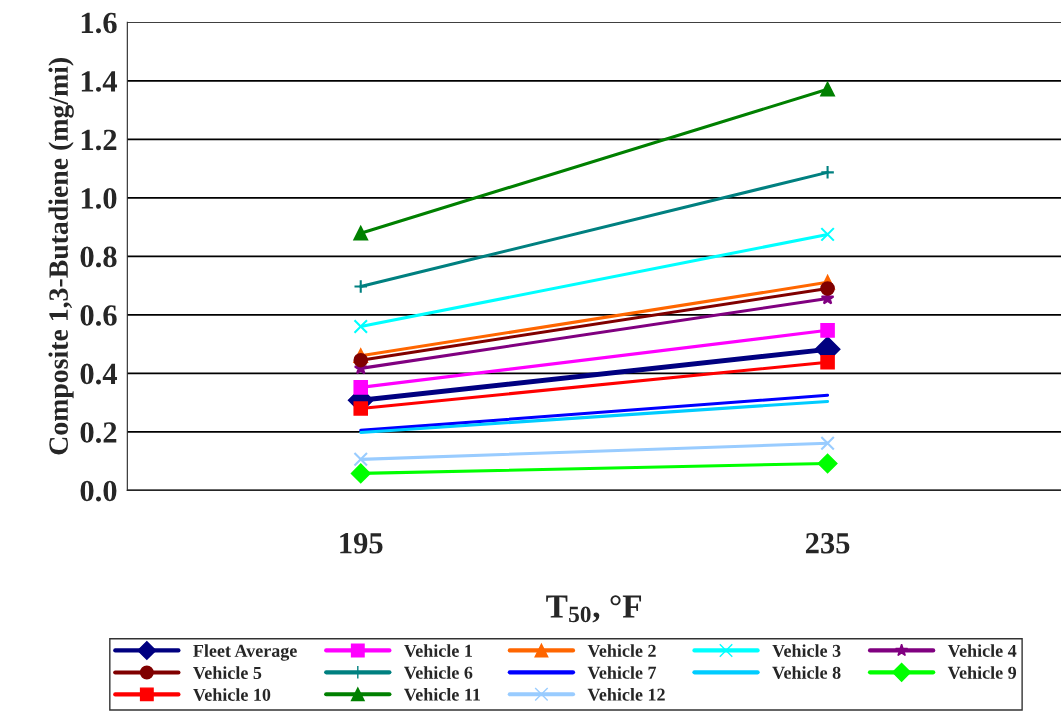 This screenshot has width=1061, height=719. Describe the element at coordinates (98, 257) in the screenshot. I see `y-tick-label: 0.8` at that location.